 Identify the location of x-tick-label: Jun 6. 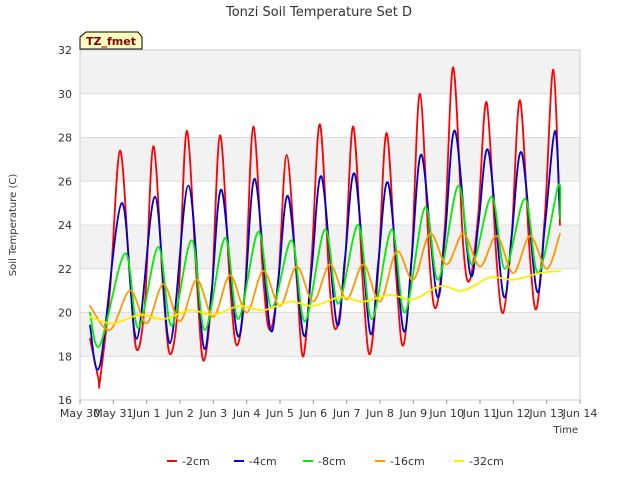
(312, 413).